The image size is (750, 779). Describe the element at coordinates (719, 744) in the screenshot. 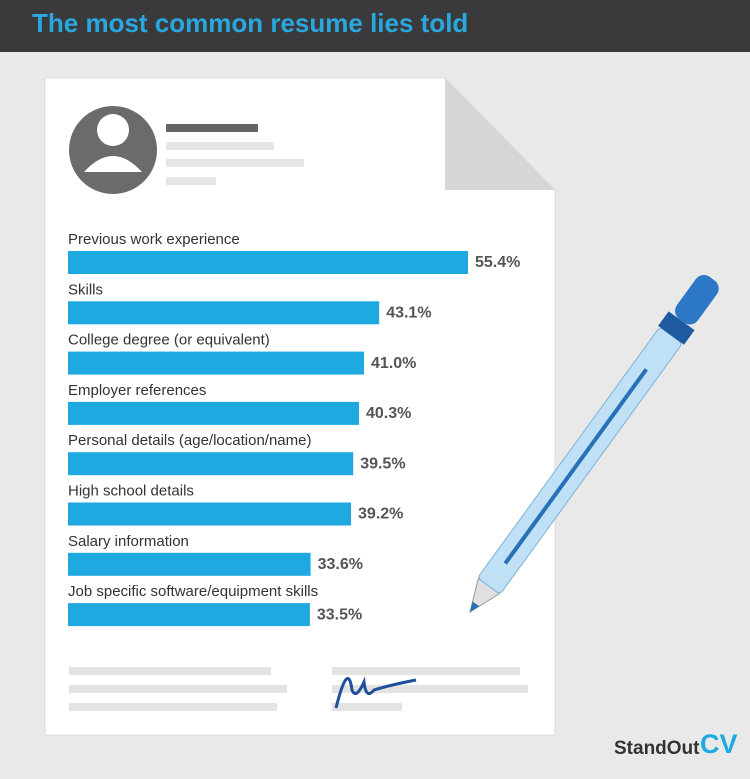

I see `logo-suffix: CV` at that location.